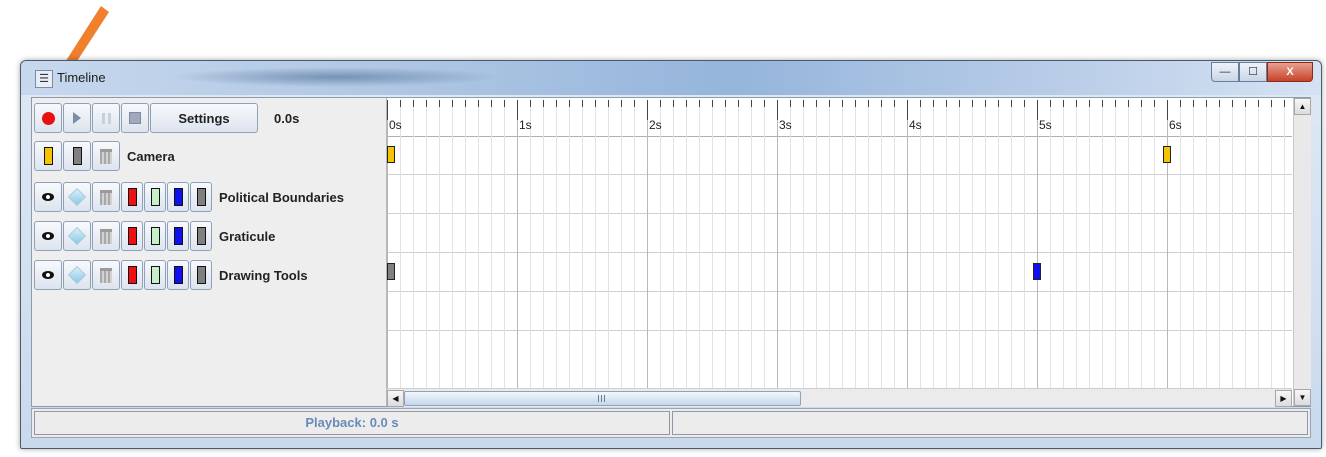  What do you see at coordinates (671, 423) in the screenshot?
I see `status-bar: Playback: 0.0 s` at bounding box center [671, 423].